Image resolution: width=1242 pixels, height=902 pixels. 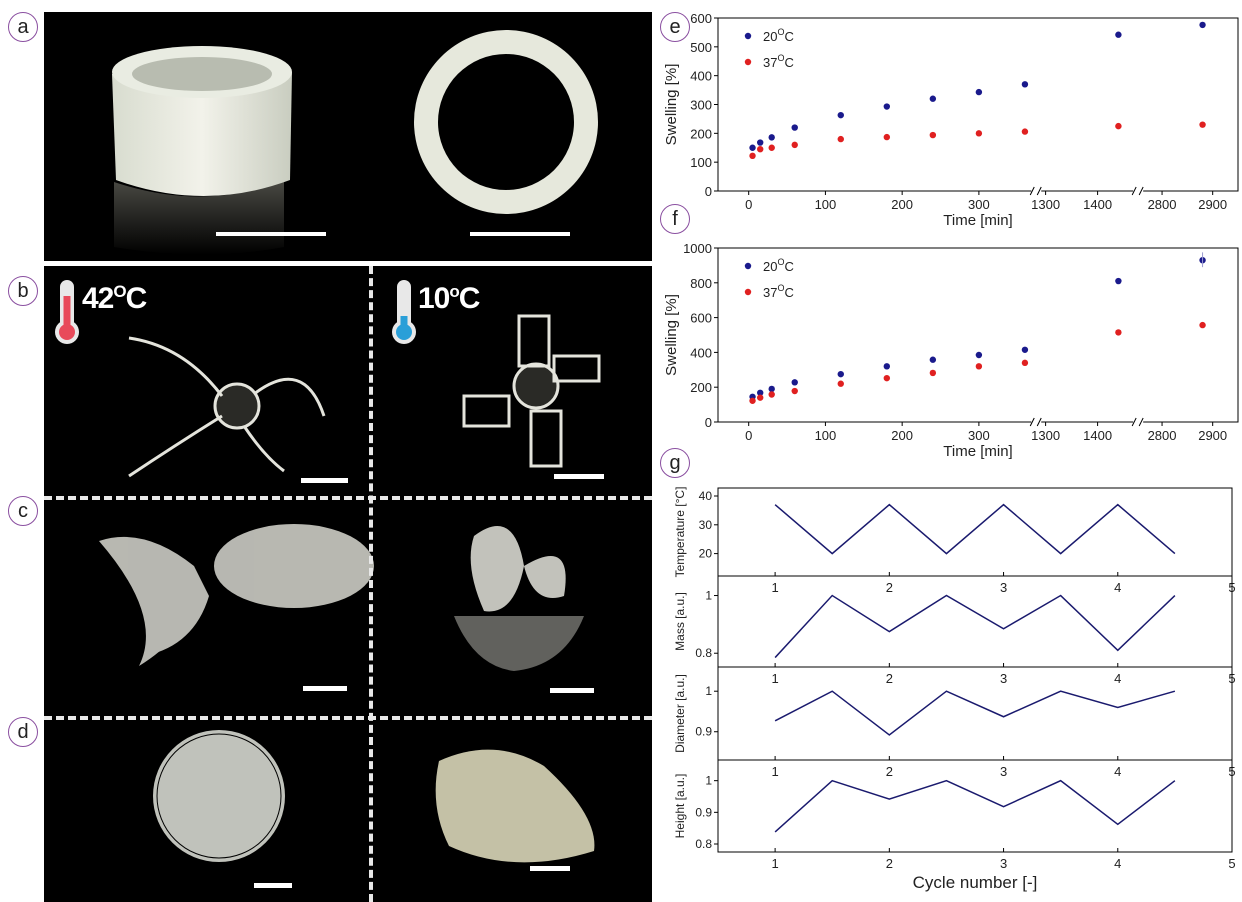 What do you see at coordinates (770, 62) in the screenshot?
I see `legend-value: 37` at bounding box center [770, 62].